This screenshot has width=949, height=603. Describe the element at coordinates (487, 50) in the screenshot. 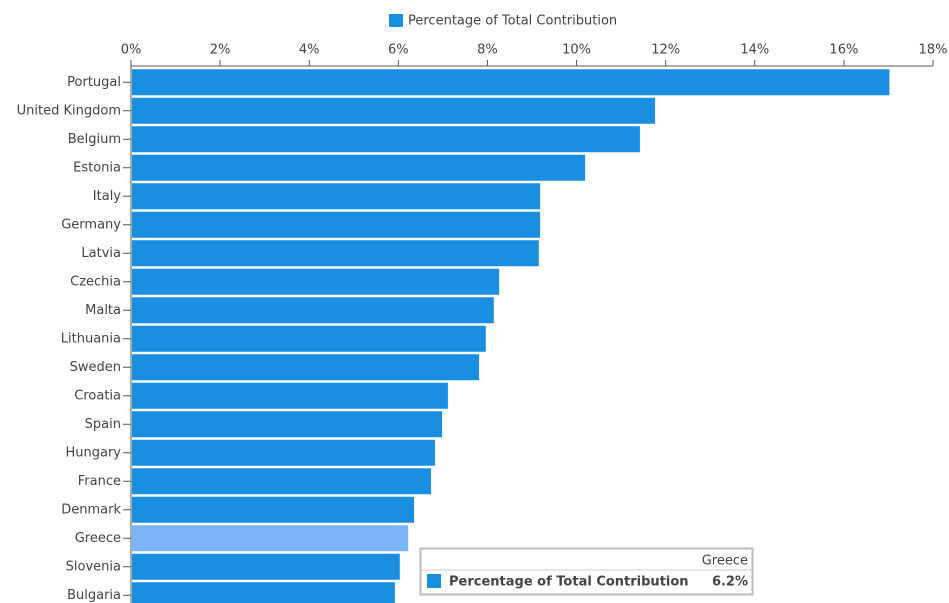

I see `x-tick-label: 8%` at that location.